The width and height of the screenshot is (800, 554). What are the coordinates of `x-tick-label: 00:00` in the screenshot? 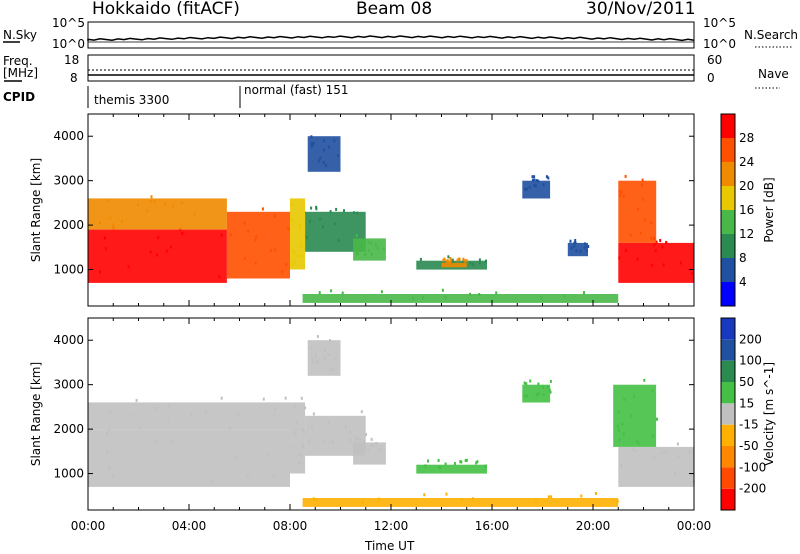 It's located at (694, 526).